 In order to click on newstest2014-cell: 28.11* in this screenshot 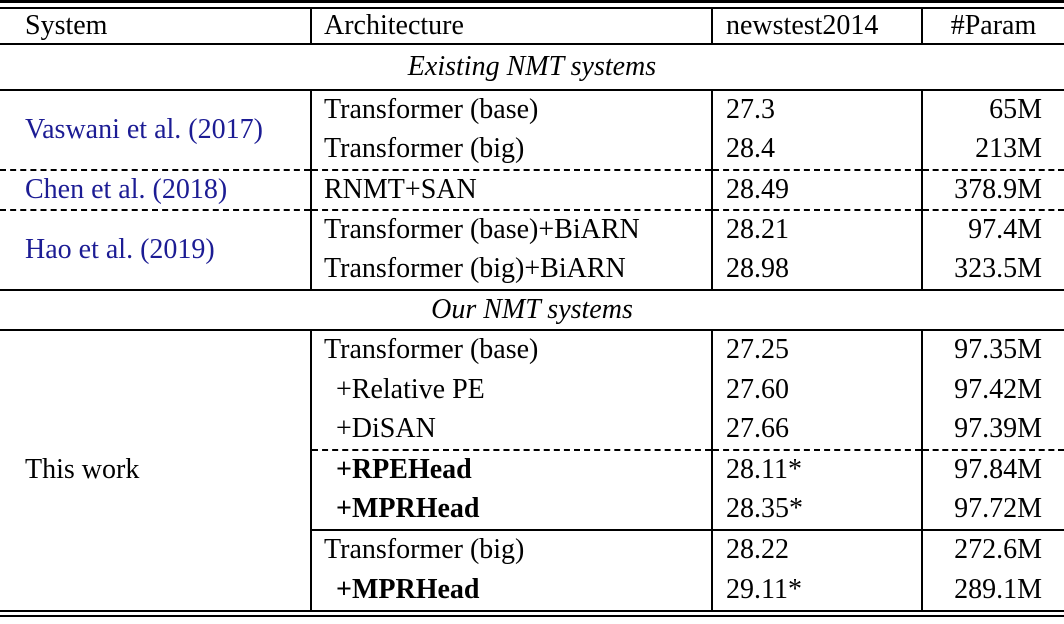, I will do `click(816, 470)`.